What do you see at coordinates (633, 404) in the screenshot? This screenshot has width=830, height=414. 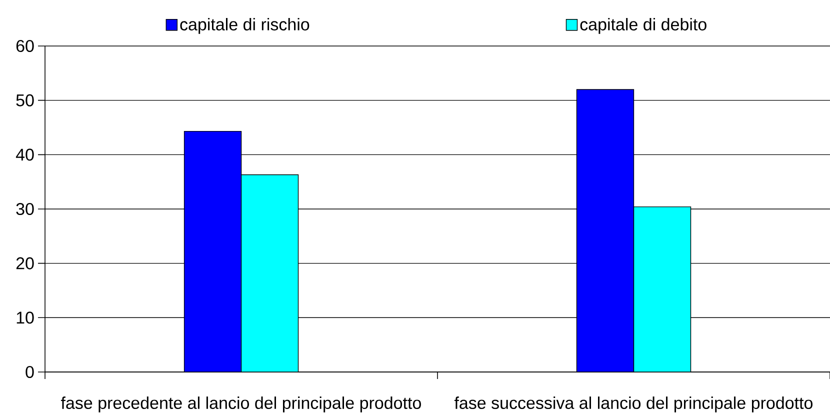 I see `x-tick-label: fase successiva al lancio del principale prodotto` at bounding box center [633, 404].